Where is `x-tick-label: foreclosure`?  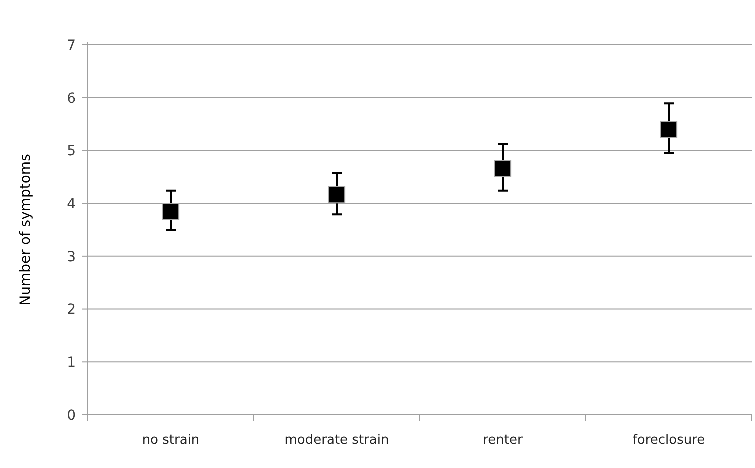 x-tick-label: foreclosure is located at coordinates (669, 440).